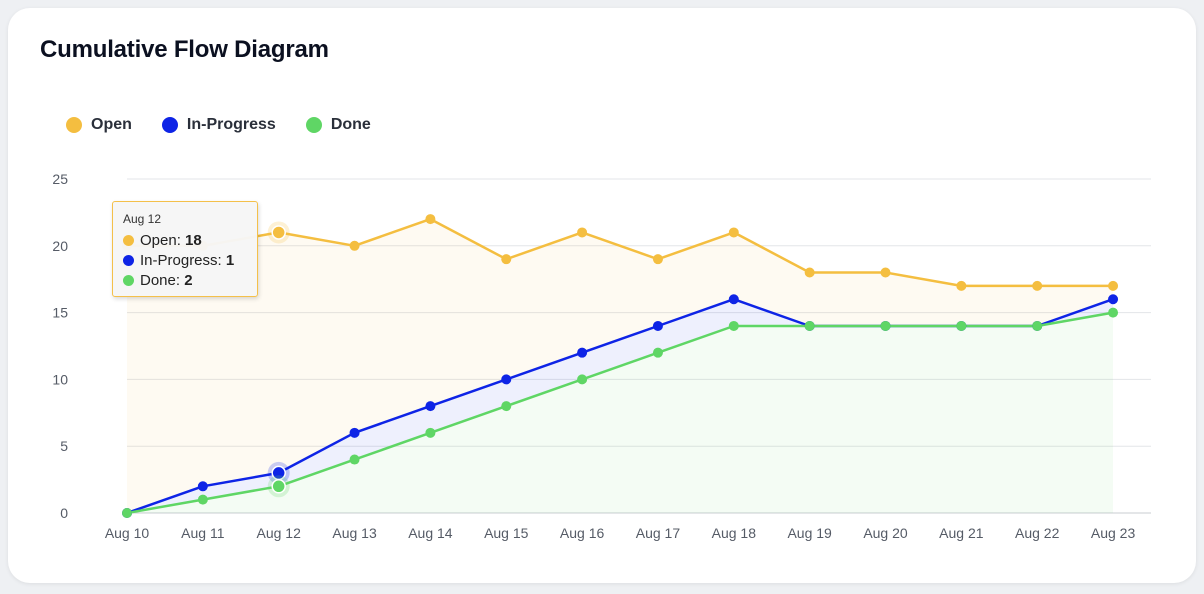 This screenshot has height=594, width=1204. What do you see at coordinates (885, 533) in the screenshot?
I see `x-tick-label: Aug 20` at bounding box center [885, 533].